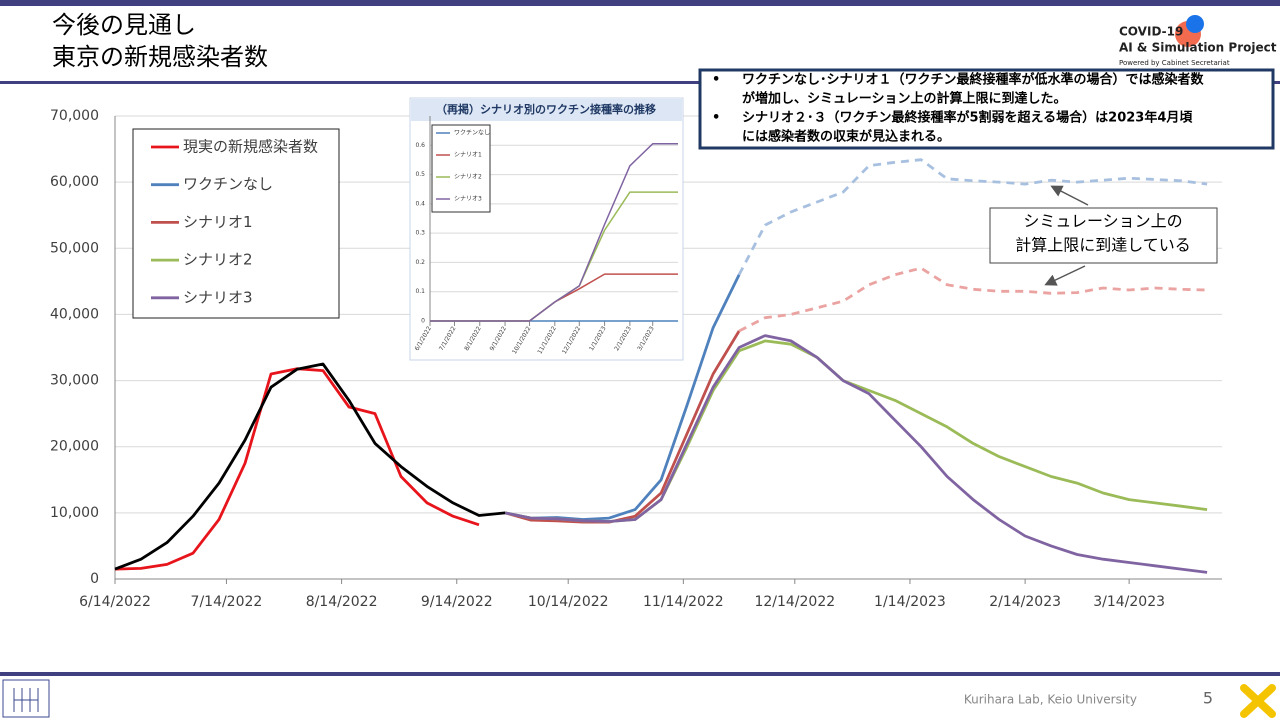 Image resolution: width=1280 pixels, height=720 pixels. What do you see at coordinates (986, 109) in the screenshot?
I see `notes-box` at bounding box center [986, 109].